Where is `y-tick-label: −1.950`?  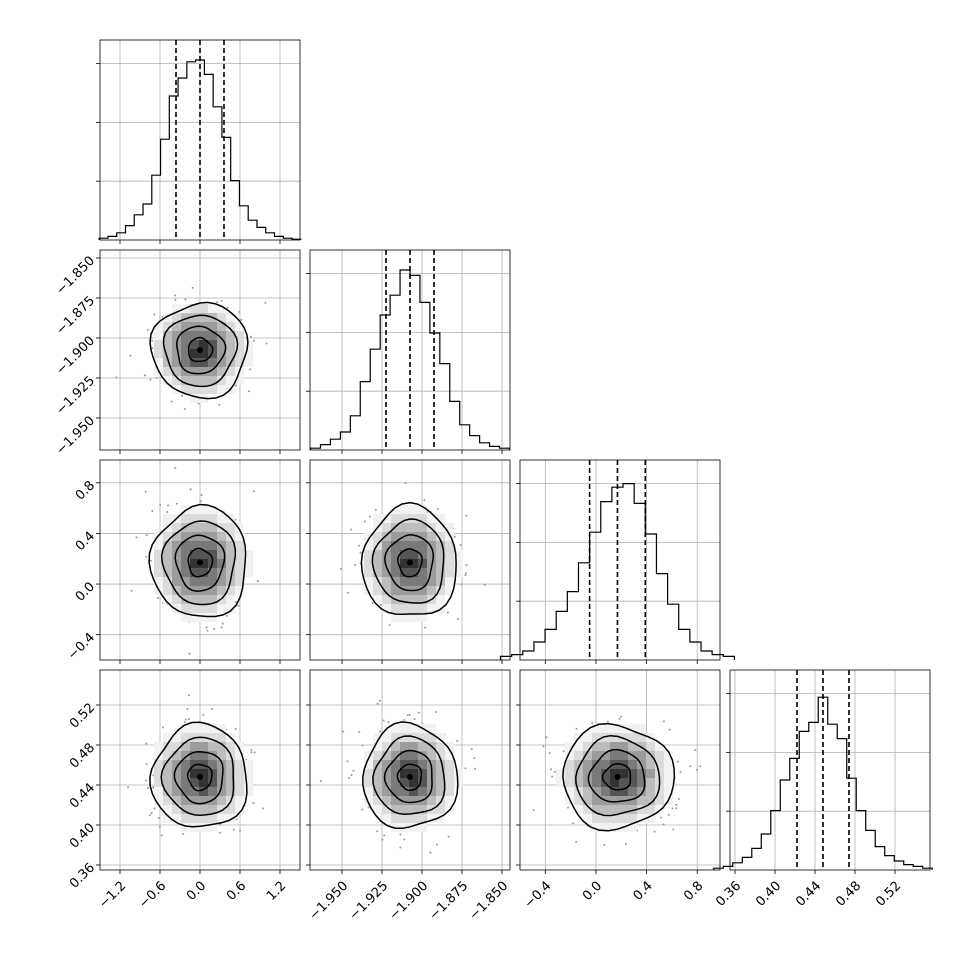 y-tick-label: −1.950 is located at coordinates (75, 435).